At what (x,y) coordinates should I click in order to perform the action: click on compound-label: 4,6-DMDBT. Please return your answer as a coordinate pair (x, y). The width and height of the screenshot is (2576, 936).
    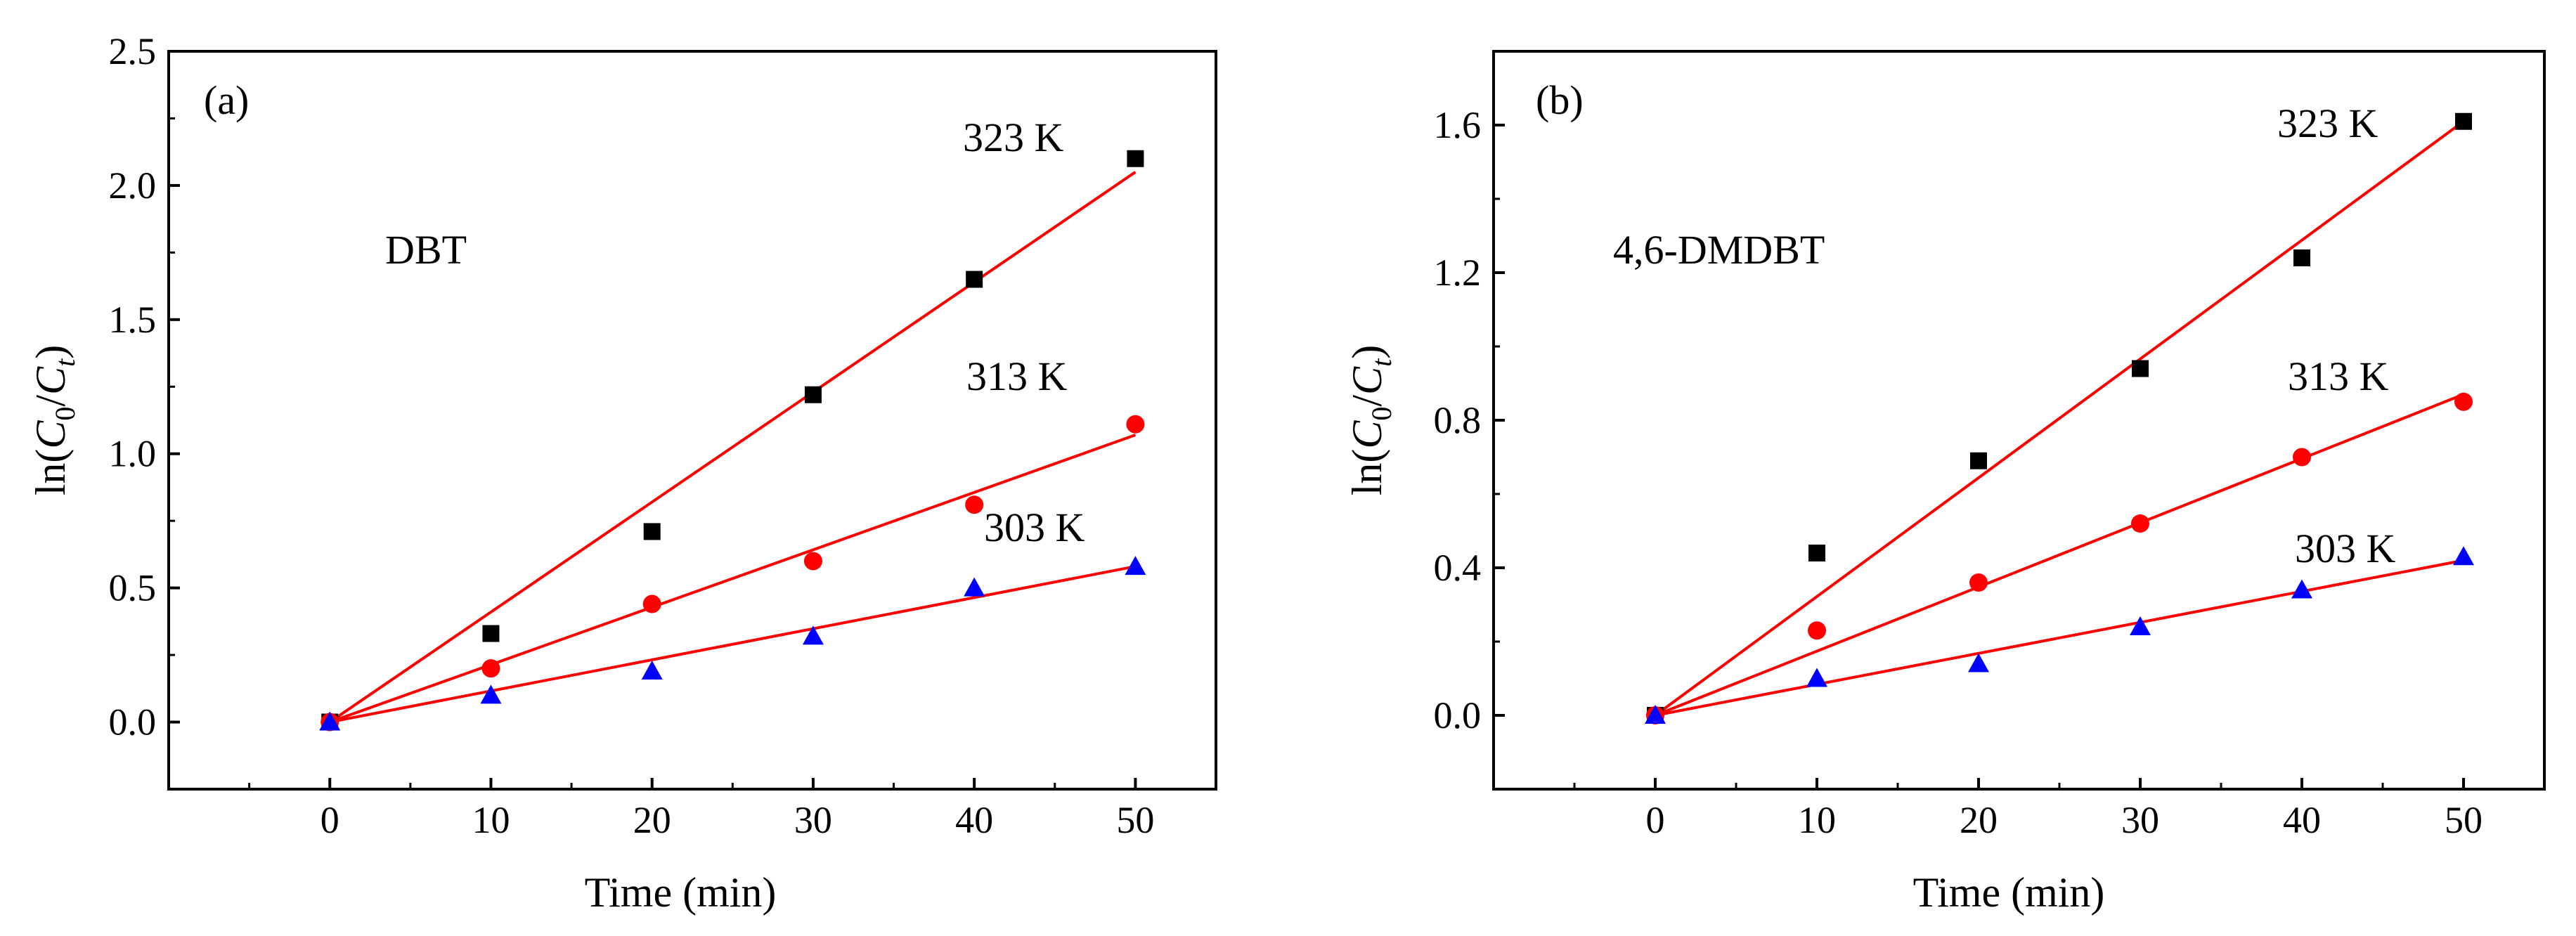
    Looking at the image, I should click on (1719, 250).